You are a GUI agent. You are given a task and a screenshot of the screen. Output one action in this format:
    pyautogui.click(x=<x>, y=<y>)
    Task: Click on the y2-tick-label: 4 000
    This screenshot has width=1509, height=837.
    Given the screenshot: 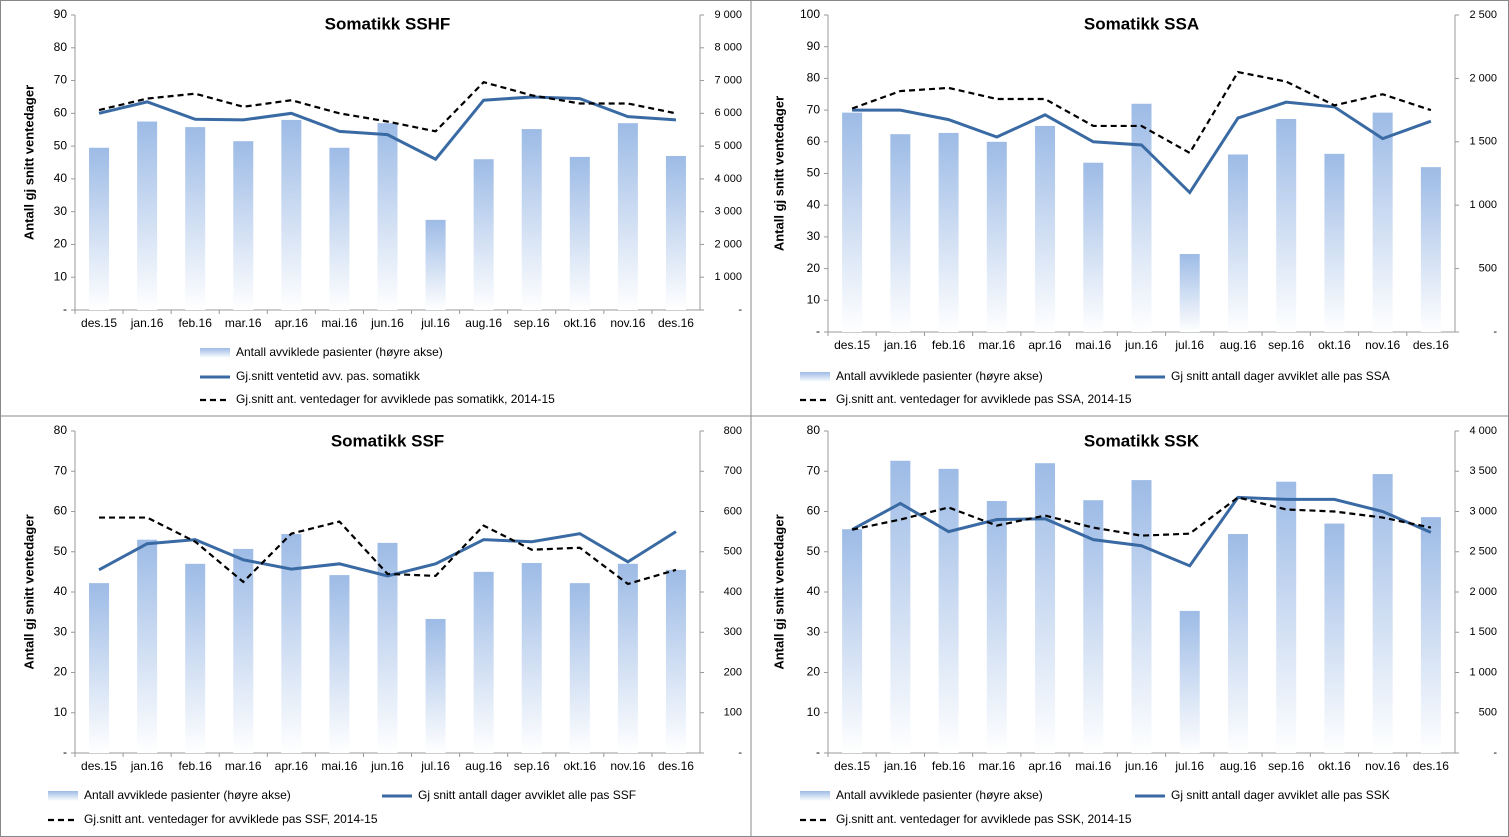 What is the action you would take?
    pyautogui.click(x=1483, y=431)
    